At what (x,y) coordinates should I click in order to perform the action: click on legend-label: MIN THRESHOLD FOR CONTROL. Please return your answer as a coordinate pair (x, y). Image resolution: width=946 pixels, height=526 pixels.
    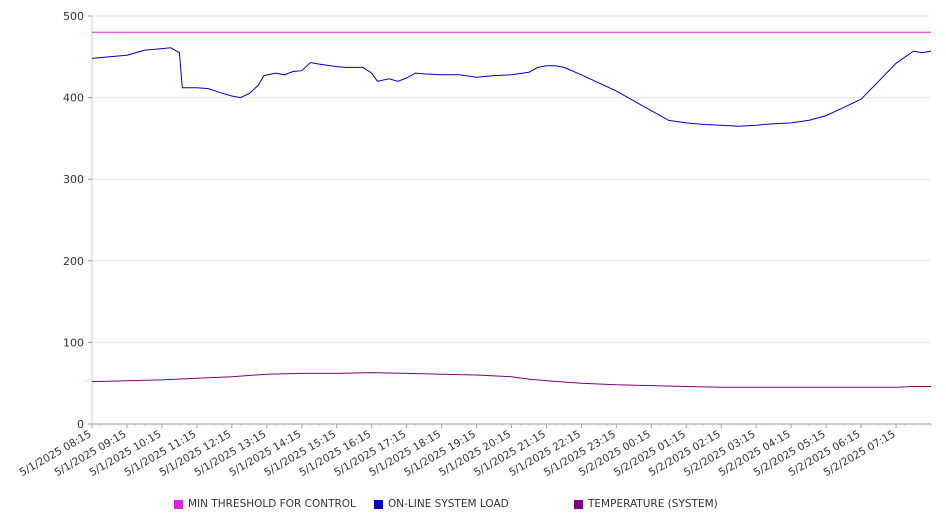
    Looking at the image, I should click on (272, 504).